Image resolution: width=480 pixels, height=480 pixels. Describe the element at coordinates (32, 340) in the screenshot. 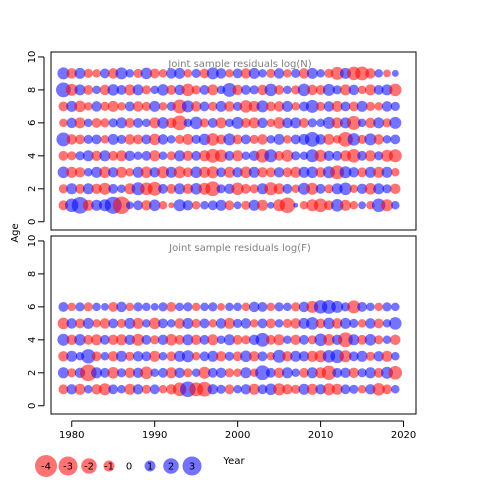

I see `y-tick-label: 4` at that location.